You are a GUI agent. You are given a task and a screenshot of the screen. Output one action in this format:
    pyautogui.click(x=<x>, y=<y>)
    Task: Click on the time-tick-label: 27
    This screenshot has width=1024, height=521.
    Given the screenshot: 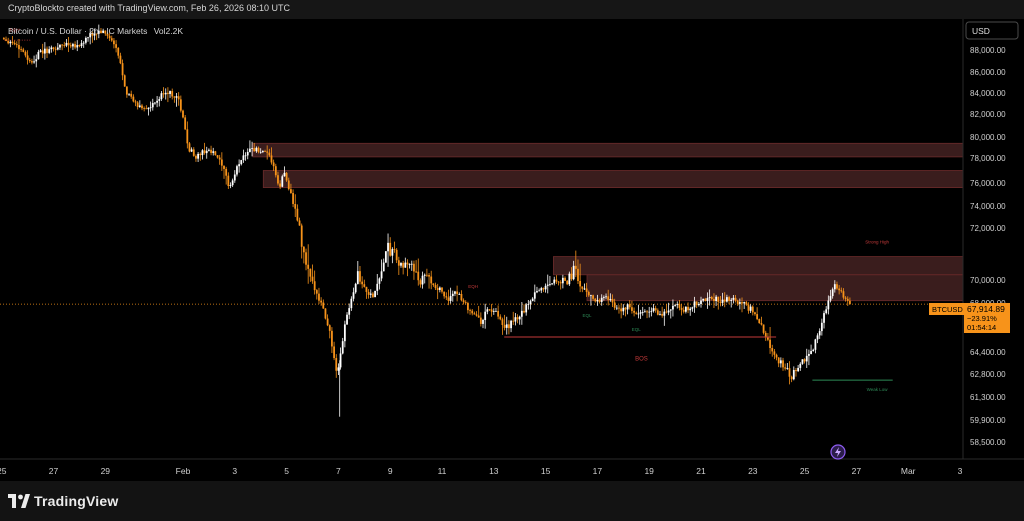 What is the action you would take?
    pyautogui.click(x=857, y=471)
    